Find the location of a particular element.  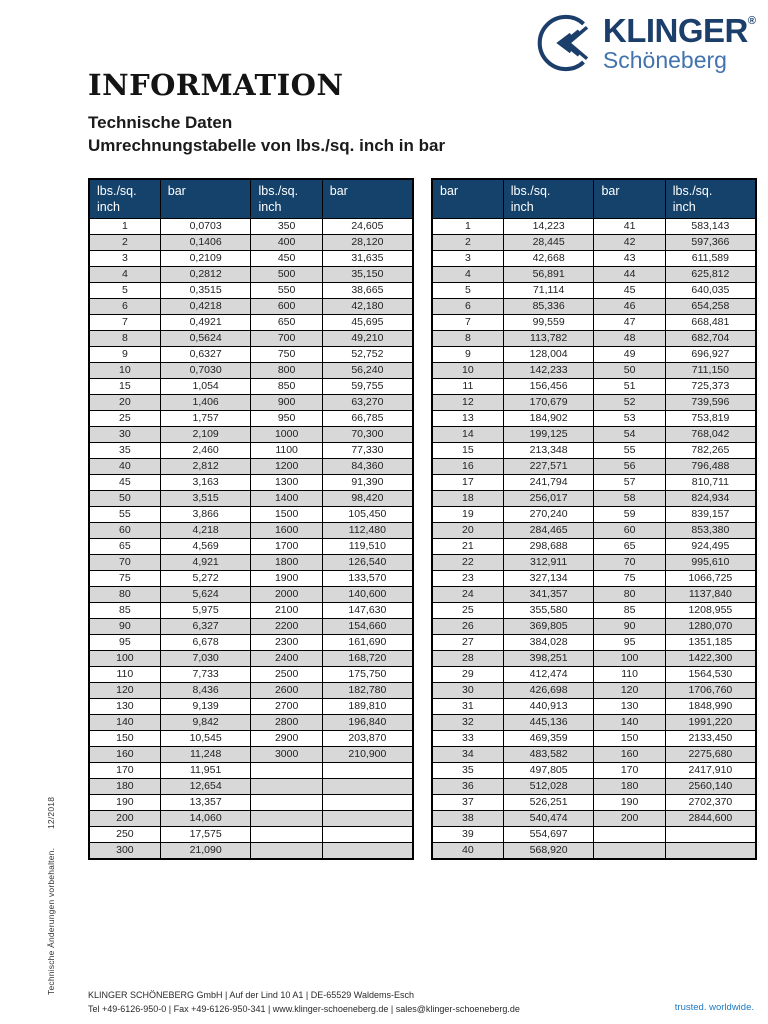

table-cell: 66,785 is located at coordinates (367, 418).